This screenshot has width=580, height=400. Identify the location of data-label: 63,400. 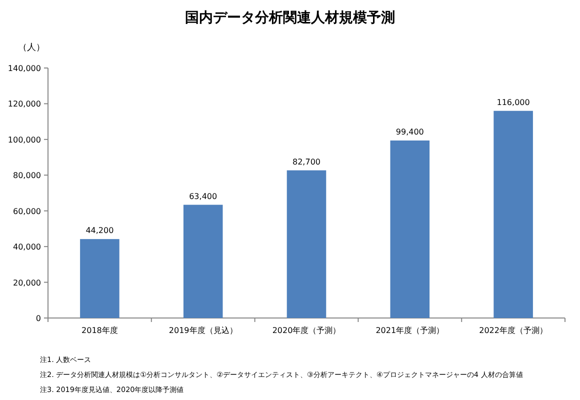
(203, 196).